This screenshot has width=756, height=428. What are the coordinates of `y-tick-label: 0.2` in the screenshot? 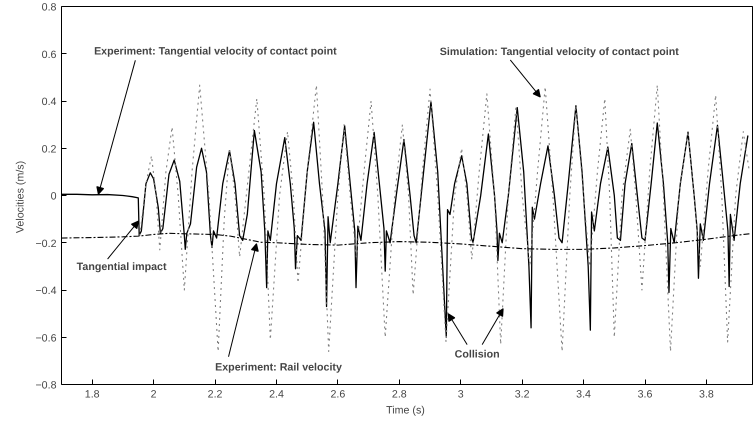 It's located at (49, 149).